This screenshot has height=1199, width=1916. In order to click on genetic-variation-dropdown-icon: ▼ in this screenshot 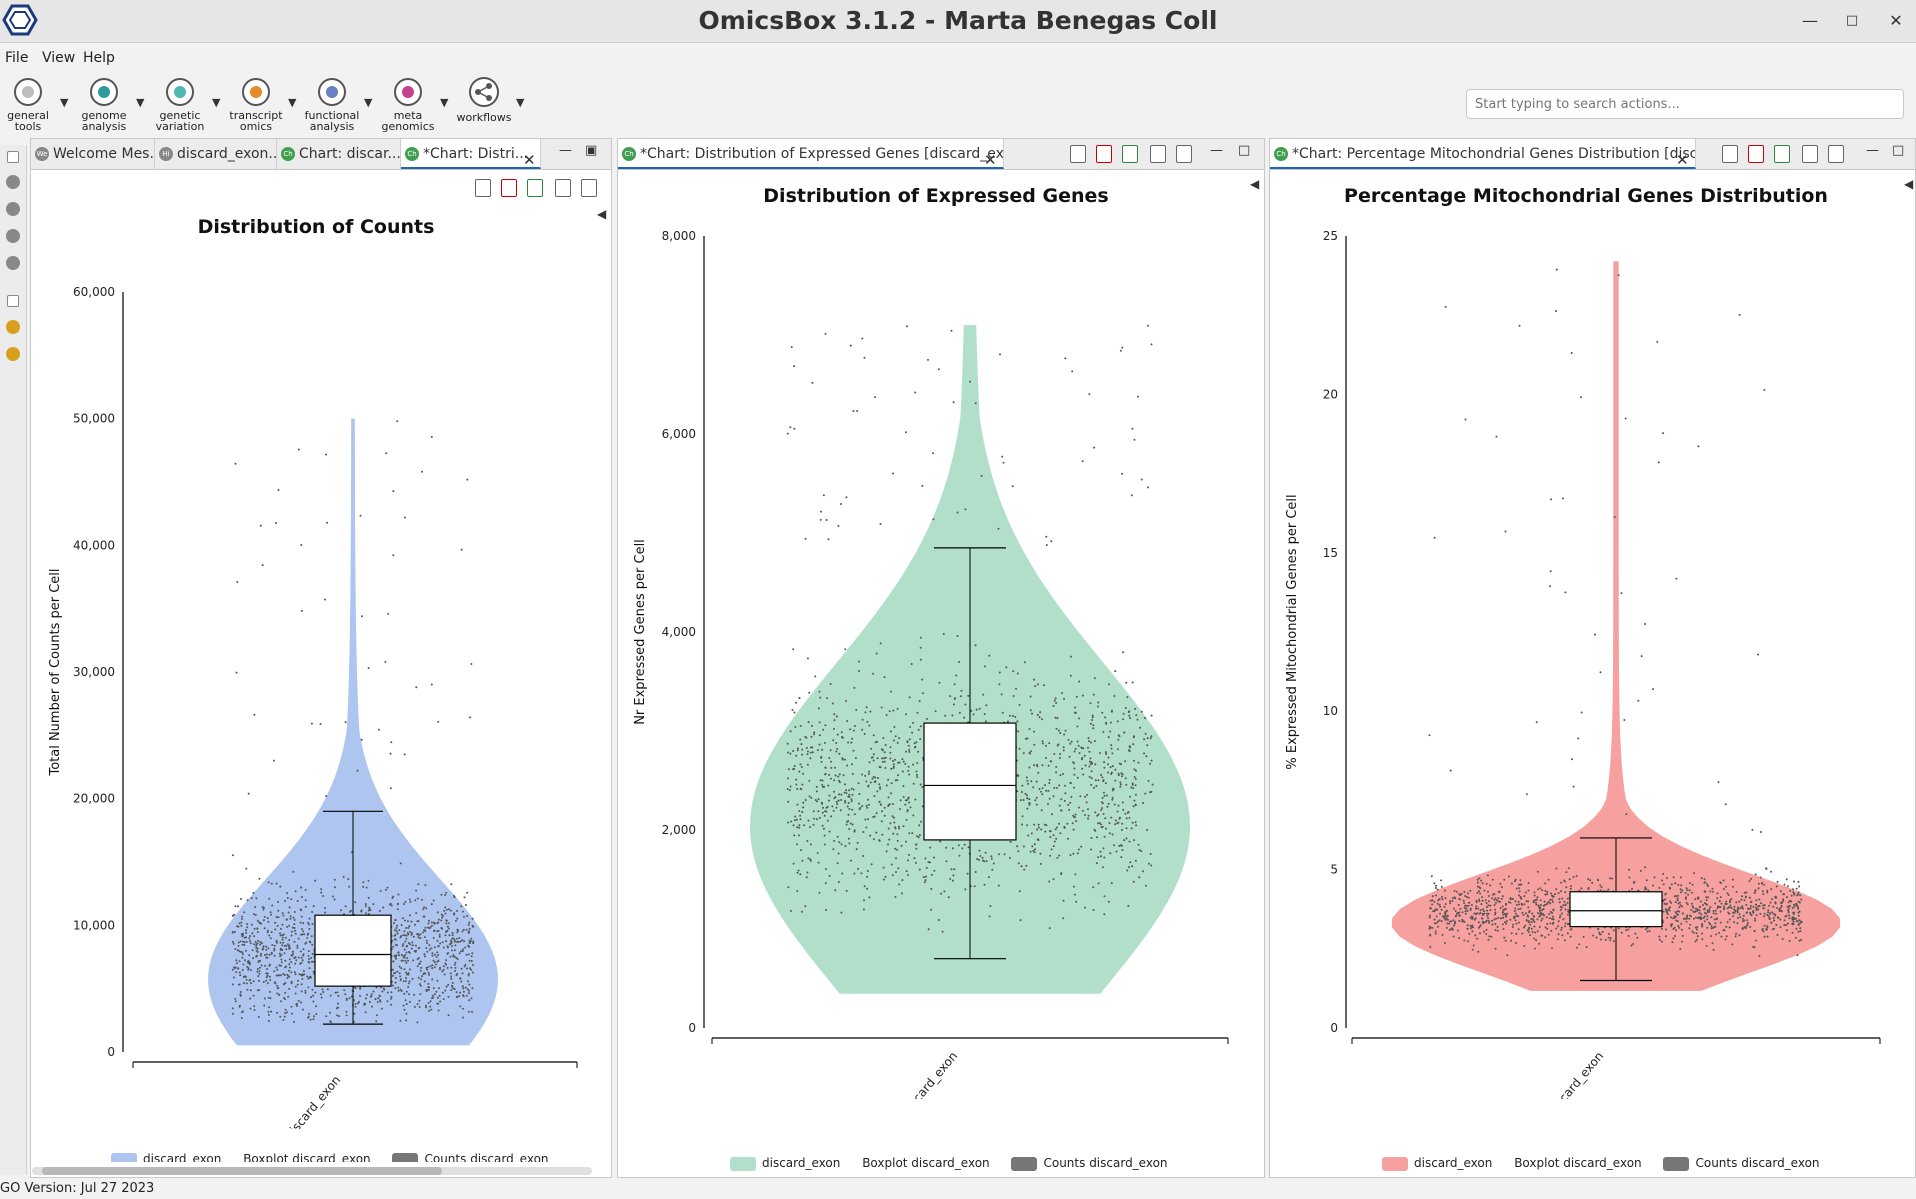, I will do `click(216, 102)`.